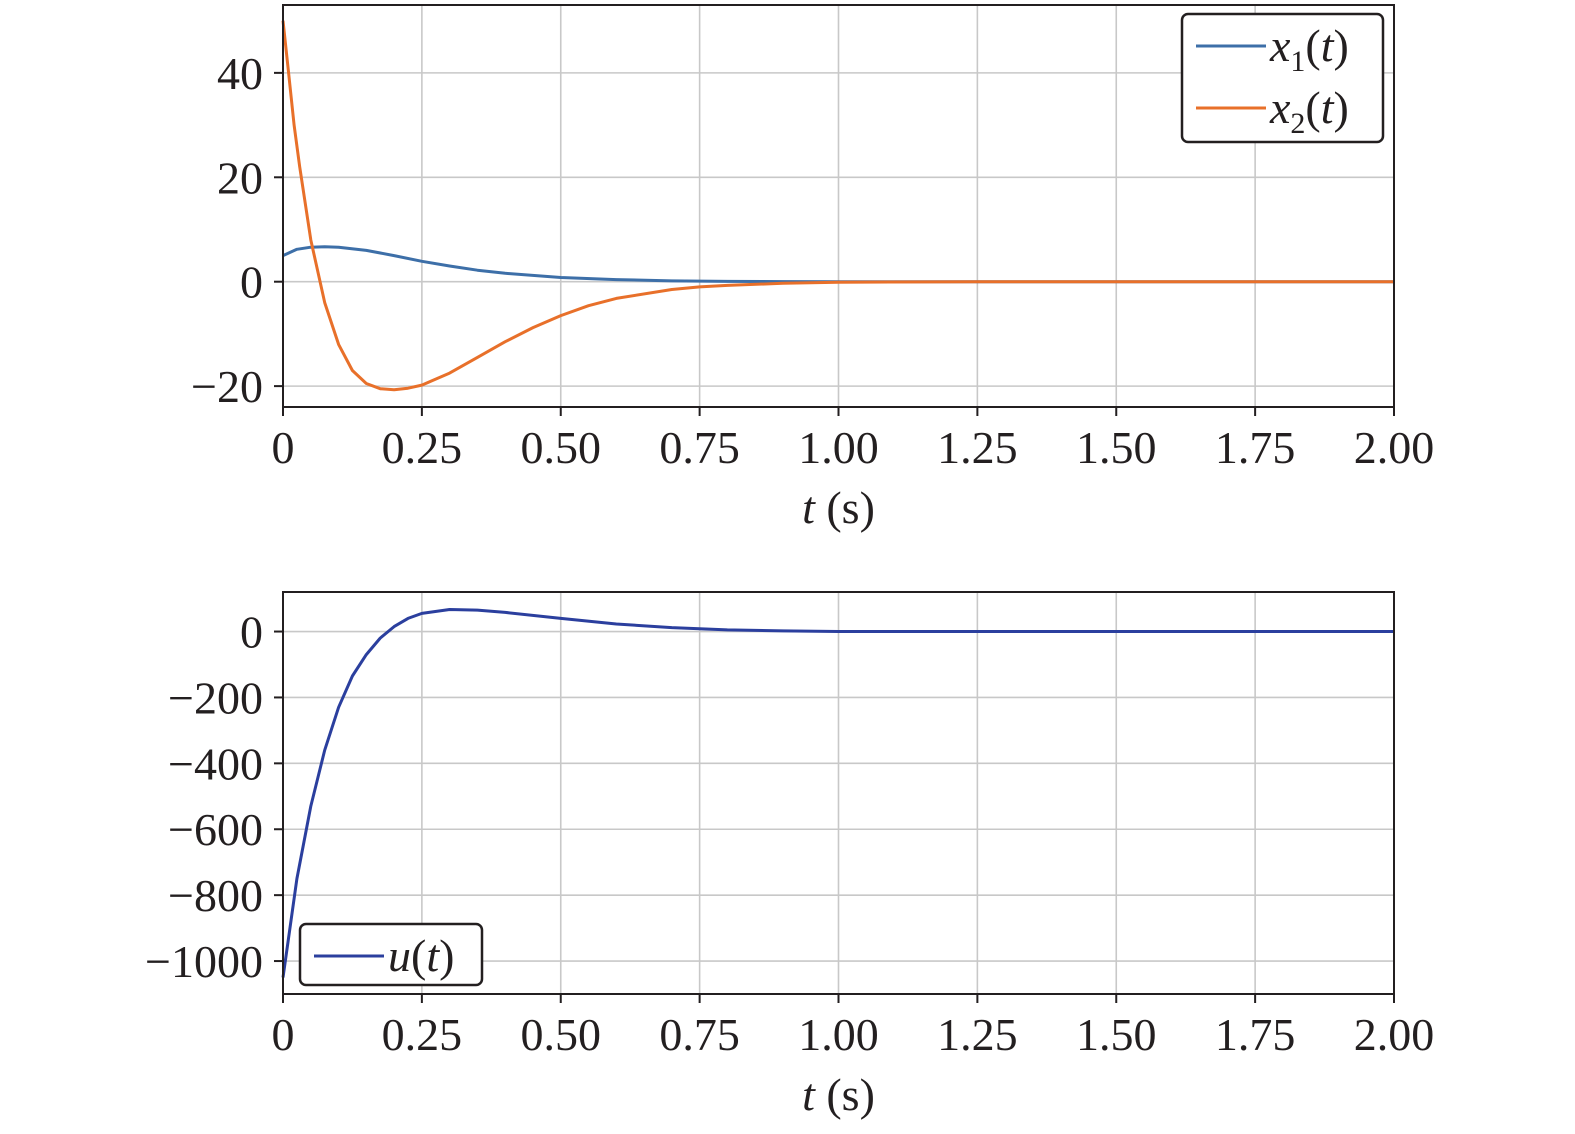 Image resolution: width=1575 pixels, height=1134 pixels. What do you see at coordinates (237, 230) in the screenshot?
I see `y-axis: −20 0 20 40` at bounding box center [237, 230].